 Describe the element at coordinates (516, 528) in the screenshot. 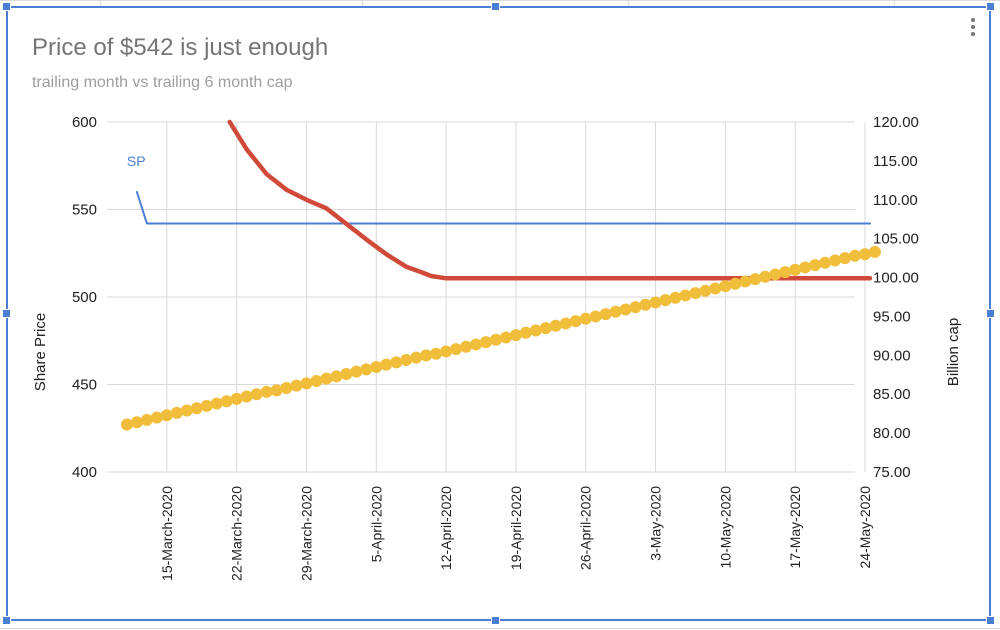

I see `x-tick-label: 19-April-2020` at that location.